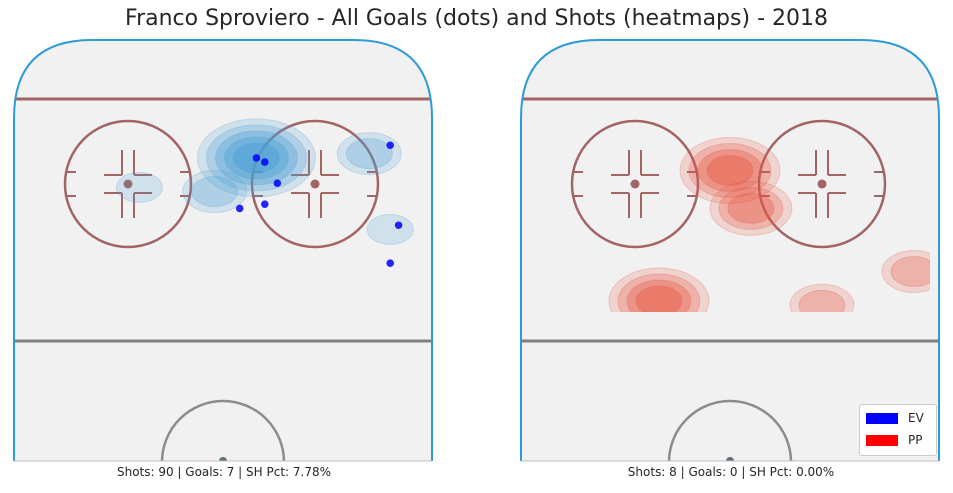  I want to click on legend-item-pp: PP, so click(894, 440).